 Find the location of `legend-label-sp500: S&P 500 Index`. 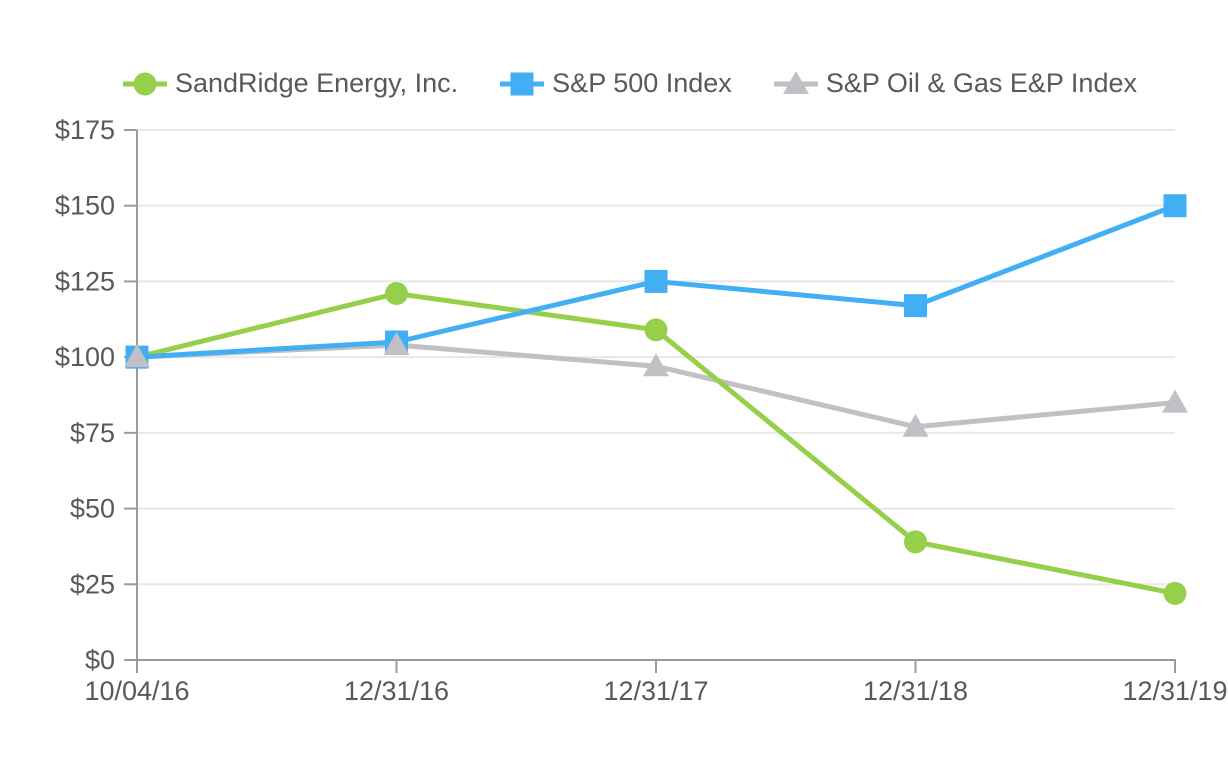

legend-label-sp500: S&P 500 Index is located at coordinates (642, 83).